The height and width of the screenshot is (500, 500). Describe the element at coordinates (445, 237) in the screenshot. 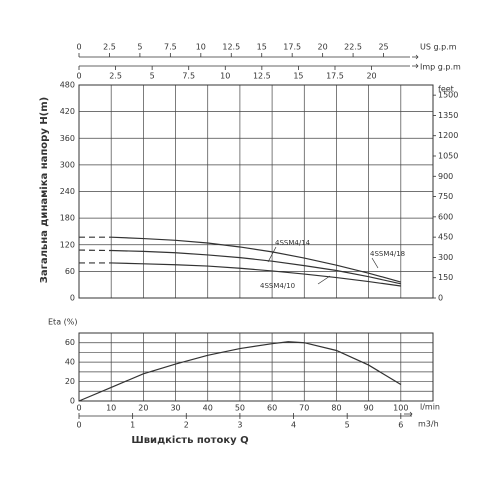

I see `y2-tick-label: 450` at that location.